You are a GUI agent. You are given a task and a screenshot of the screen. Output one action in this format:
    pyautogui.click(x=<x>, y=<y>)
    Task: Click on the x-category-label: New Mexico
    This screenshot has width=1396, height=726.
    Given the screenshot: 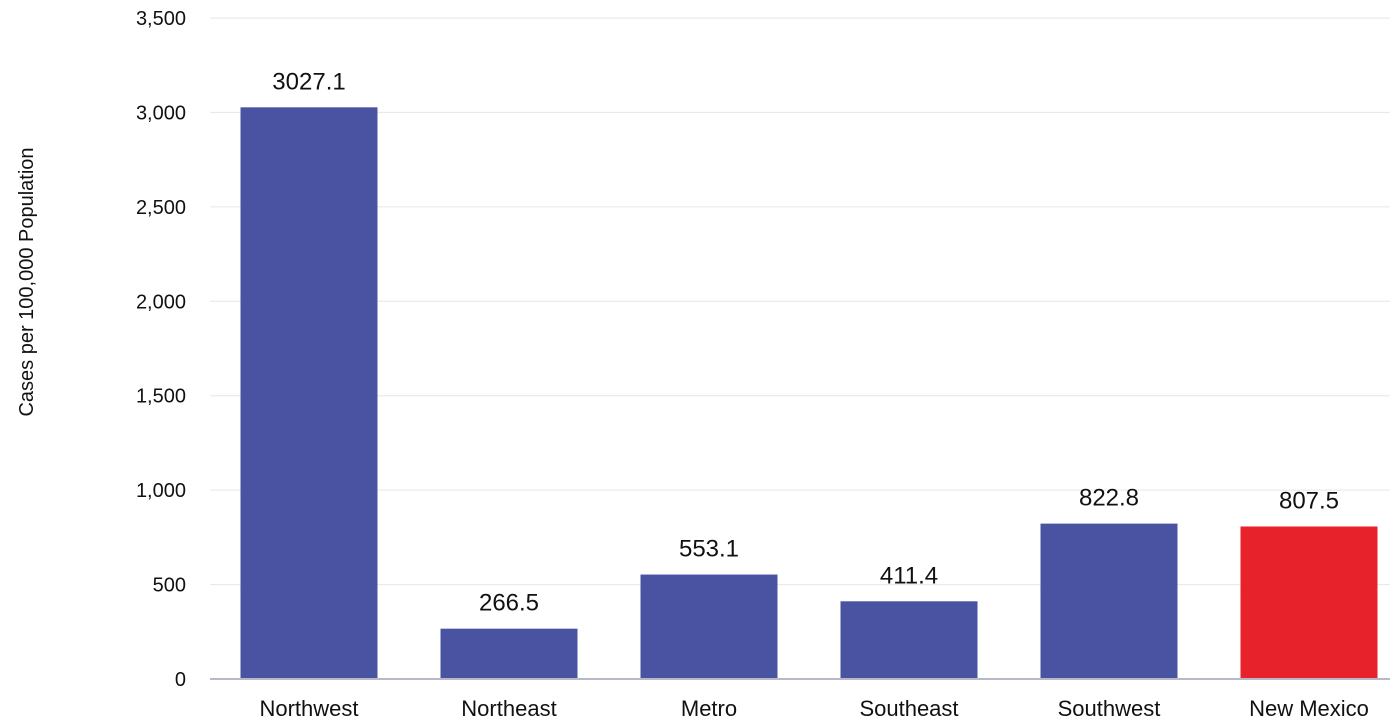 What is the action you would take?
    pyautogui.click(x=1309, y=708)
    